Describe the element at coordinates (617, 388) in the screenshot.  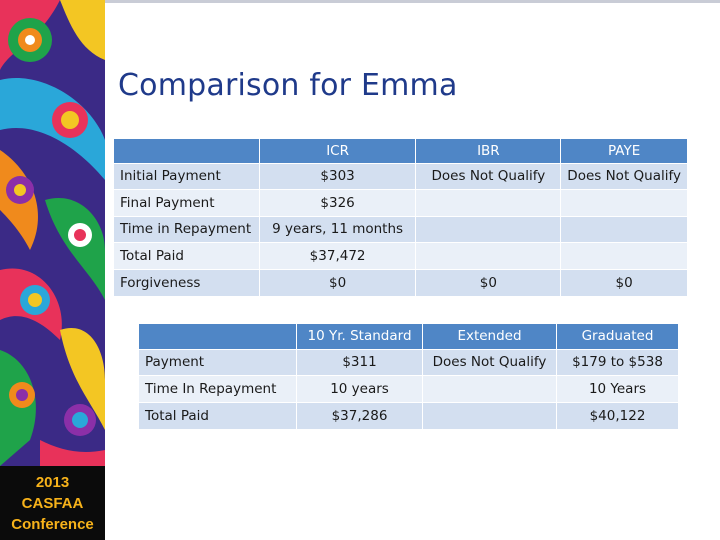
I see `table-cell: 10 Years` at that location.